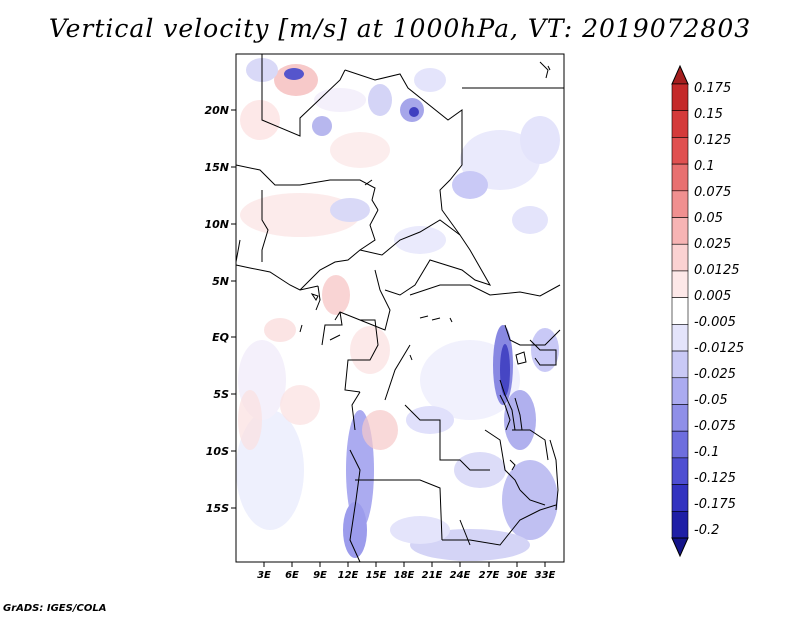  I want to click on lon-label: 27E, so click(489, 575).